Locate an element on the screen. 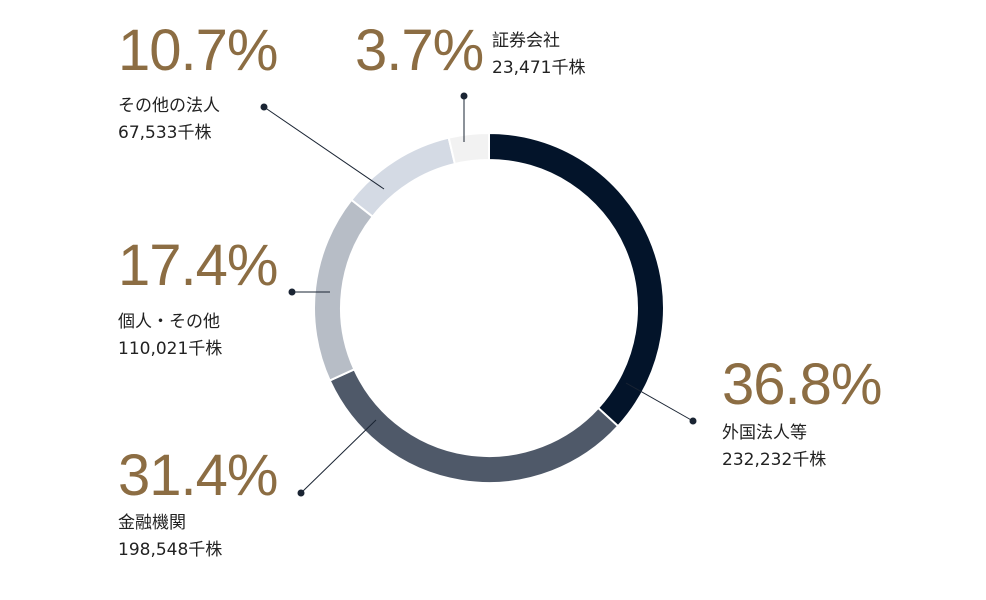 The height and width of the screenshot is (600, 986). name-label-securities: 証券会社 is located at coordinates (526, 41).